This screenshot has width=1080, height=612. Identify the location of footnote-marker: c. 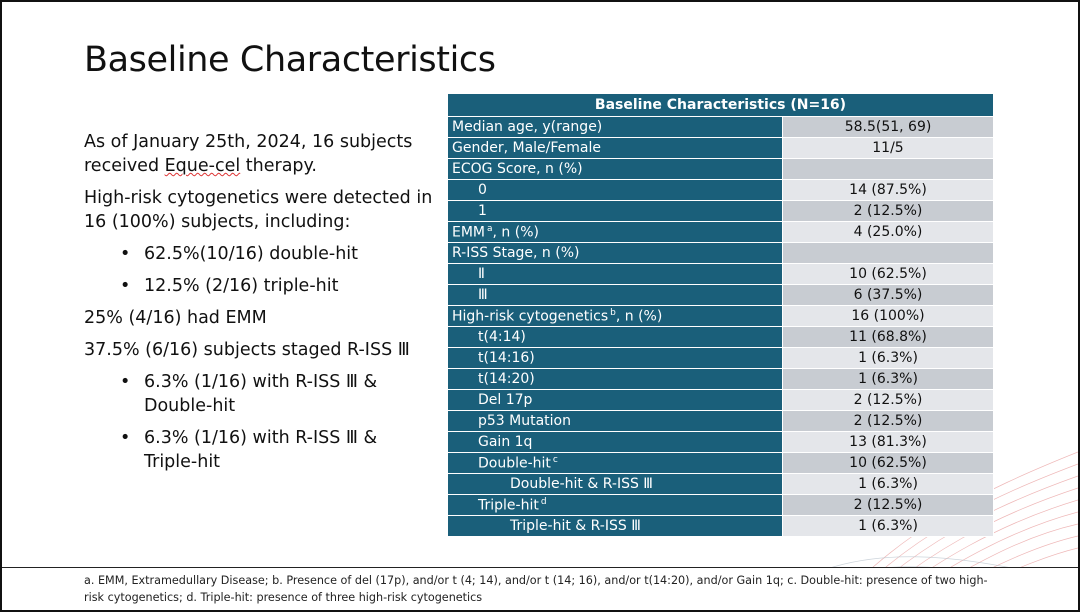
(555, 459).